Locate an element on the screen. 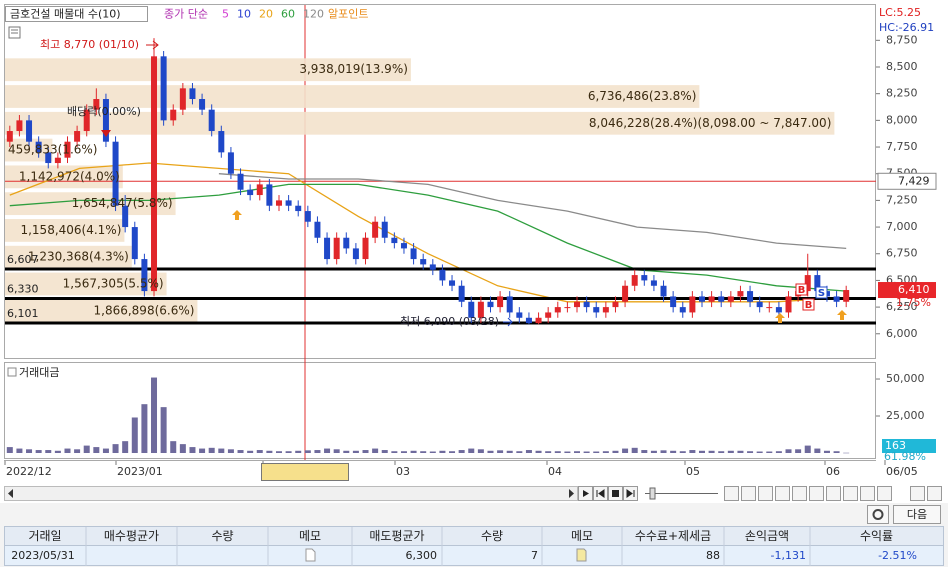 The height and width of the screenshot is (567, 948). y-tick-label: 6,250 is located at coordinates (902, 306).